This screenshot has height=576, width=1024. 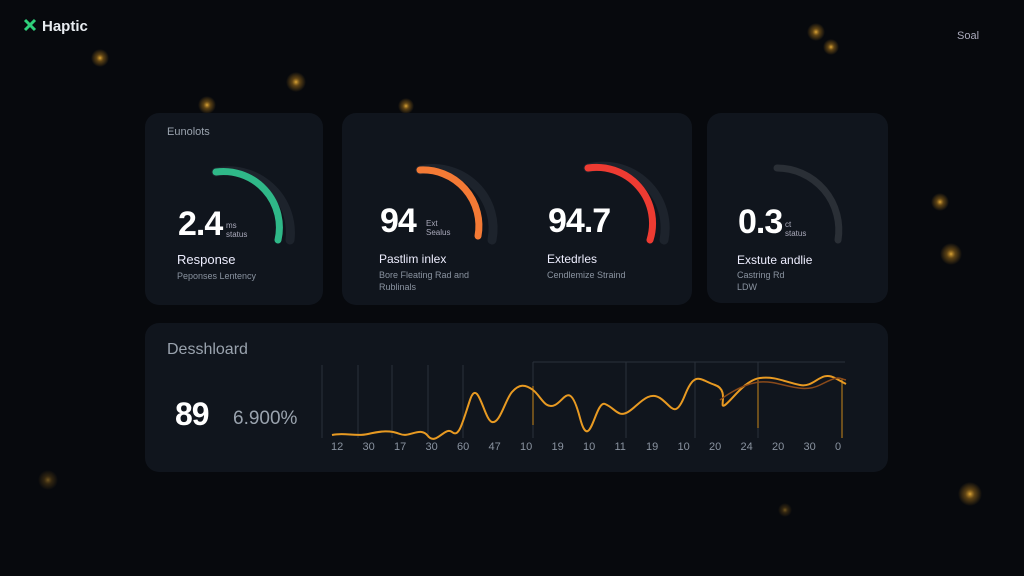 I want to click on x-label: 24, so click(x=746, y=447).